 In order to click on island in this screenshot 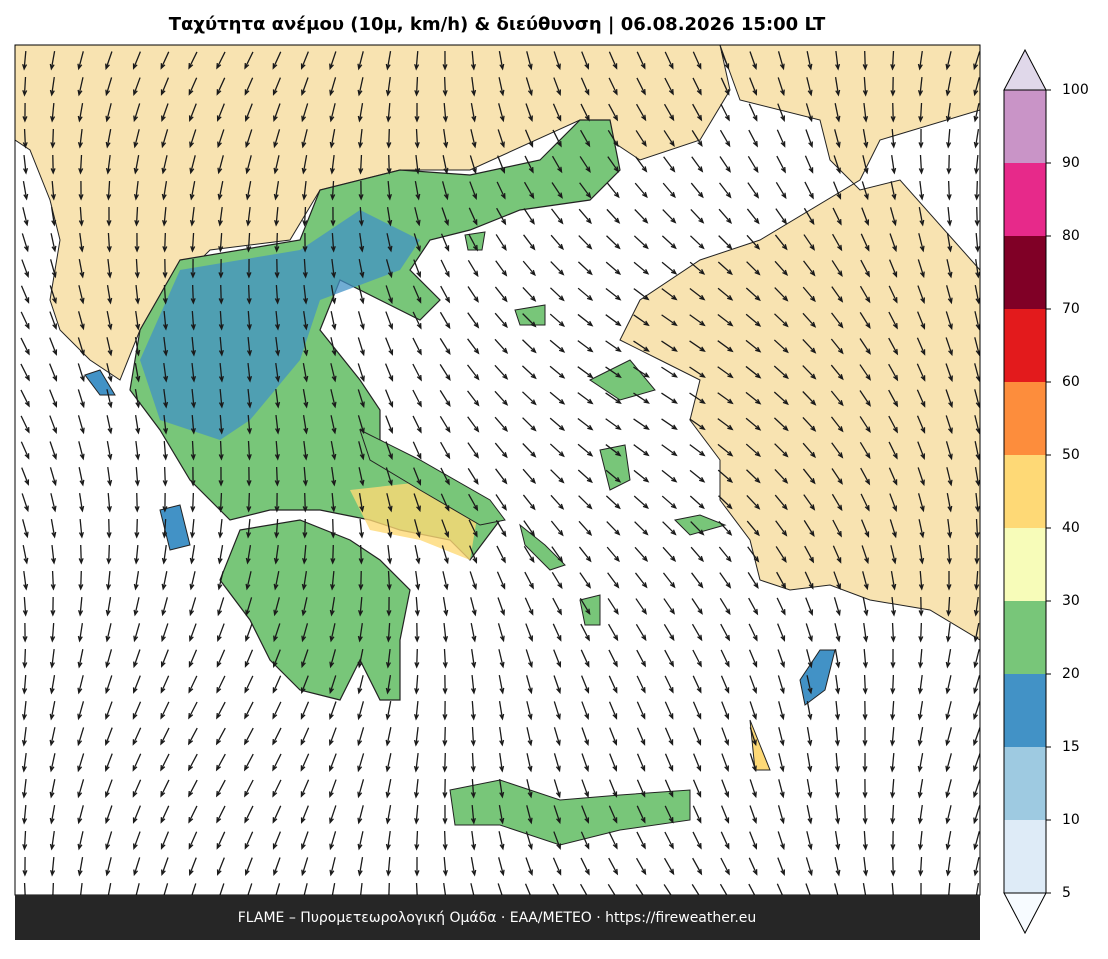, I will do `click(615, 467)`.